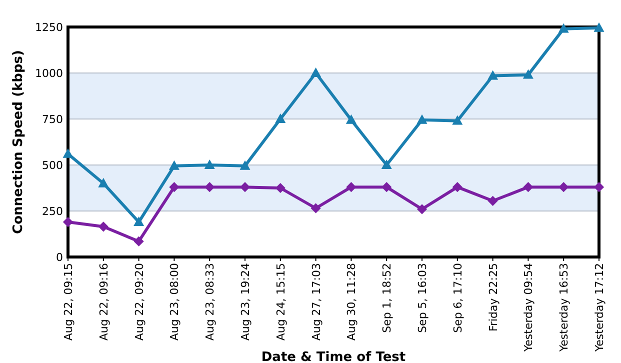 The image size is (621, 363). I want to click on x-tick-label: Aug 23, 19:24, so click(245, 302).